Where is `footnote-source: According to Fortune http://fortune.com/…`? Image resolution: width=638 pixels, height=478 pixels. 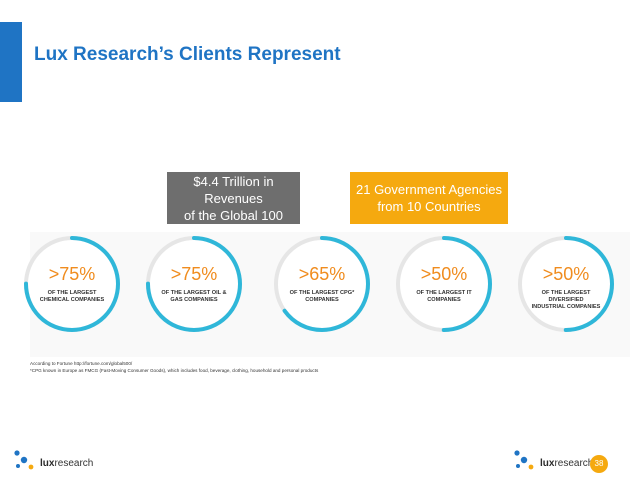 footnote-source: According to Fortune http://fortune.com/… is located at coordinates (81, 363).